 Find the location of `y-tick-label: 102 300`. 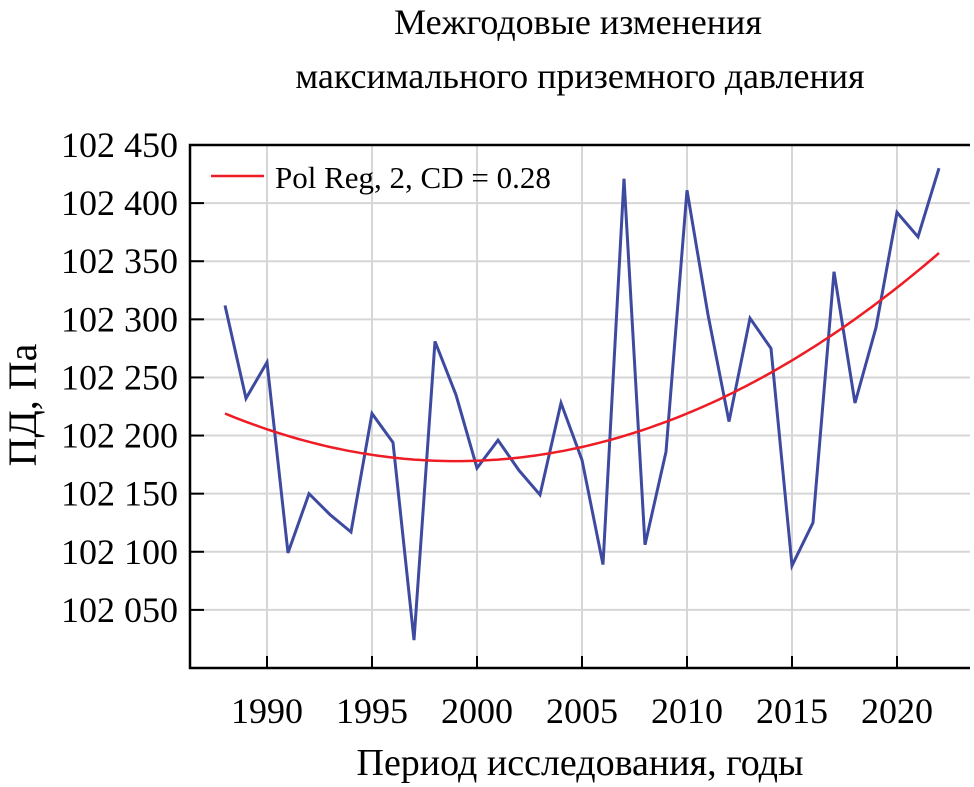

y-tick-label: 102 300 is located at coordinates (119, 319).